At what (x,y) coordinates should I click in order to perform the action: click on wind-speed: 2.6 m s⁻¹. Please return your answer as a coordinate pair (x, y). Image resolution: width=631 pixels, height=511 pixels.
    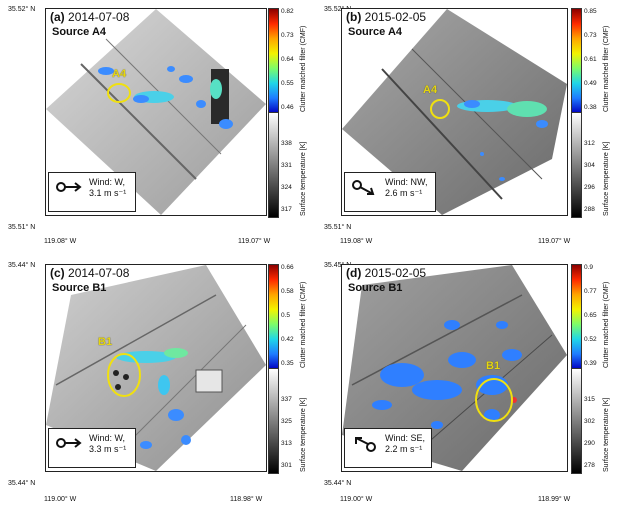
    Looking at the image, I should click on (404, 193).